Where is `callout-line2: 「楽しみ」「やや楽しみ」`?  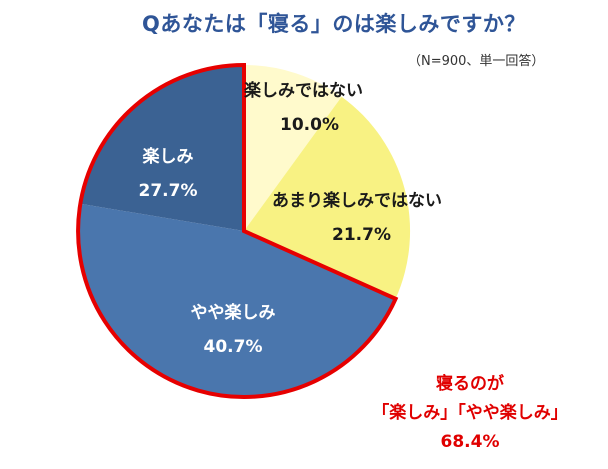 callout-line2: 「楽しみ」「やや楽しみ」 is located at coordinates (470, 413).